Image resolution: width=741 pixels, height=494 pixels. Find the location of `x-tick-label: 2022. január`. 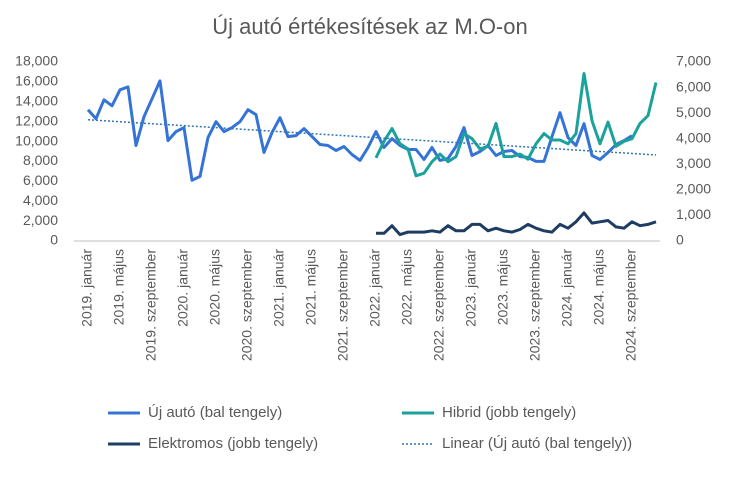

x-tick-label: 2022. január is located at coordinates (375, 288).